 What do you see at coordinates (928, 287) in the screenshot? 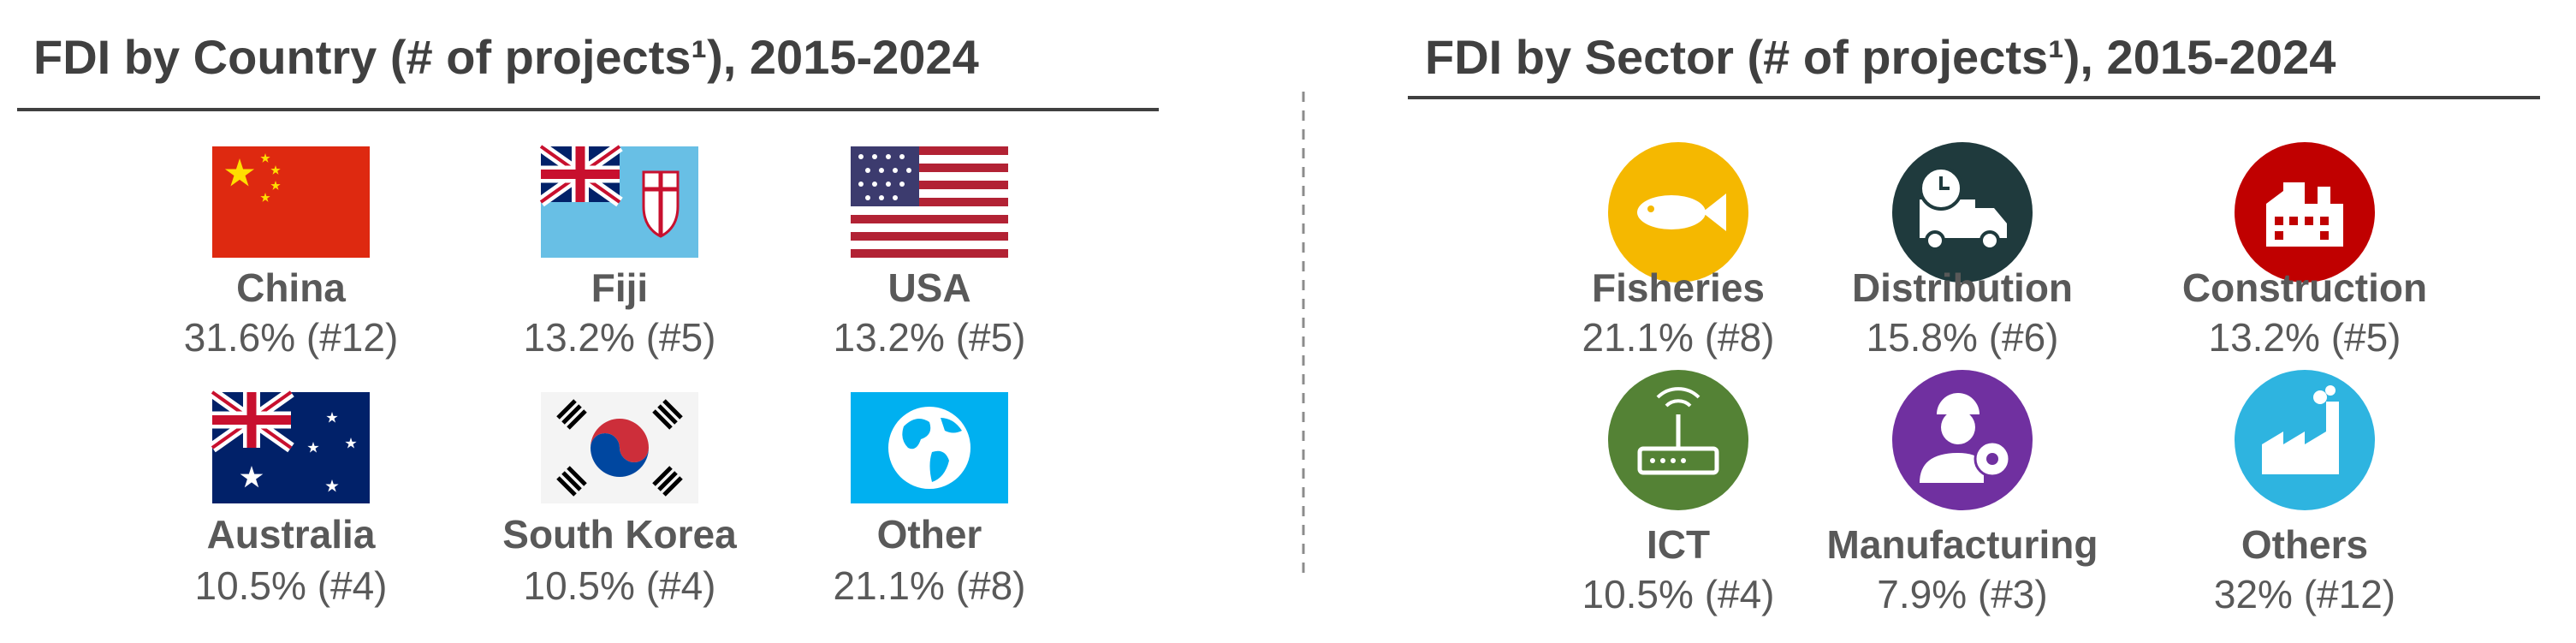
I see `item-label: USA` at bounding box center [928, 287].